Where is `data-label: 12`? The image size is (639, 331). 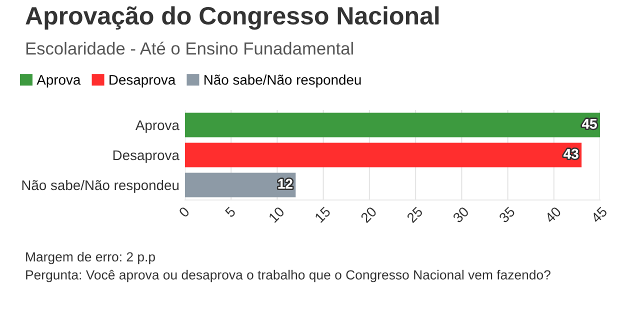 data-label: 12 is located at coordinates (285, 183).